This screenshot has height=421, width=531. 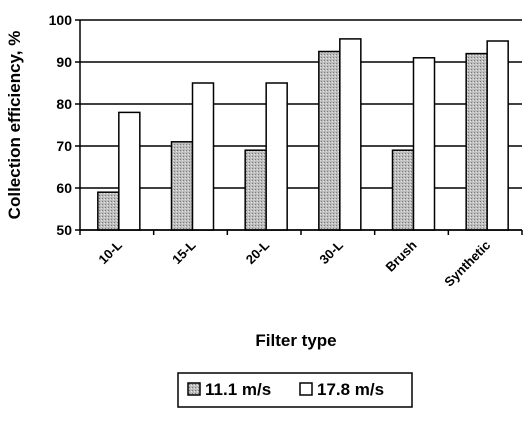 I want to click on y-tick-label: 50, so click(x=64, y=230).